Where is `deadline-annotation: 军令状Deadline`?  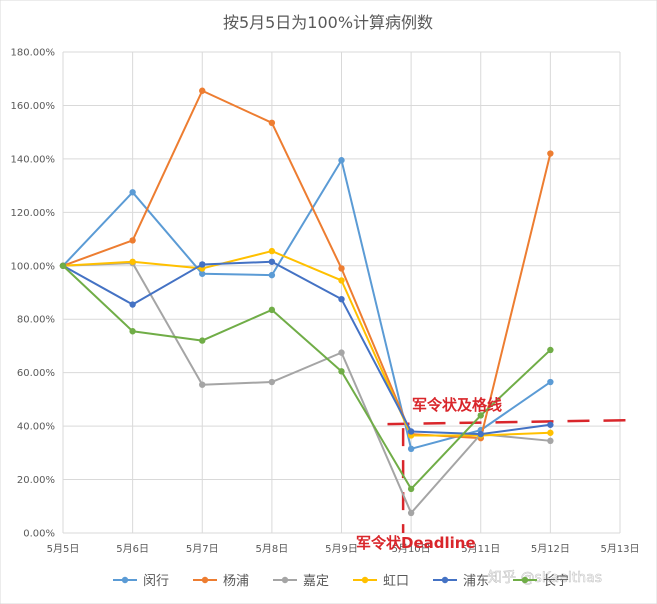
deadline-annotation: 军令状Deadline is located at coordinates (416, 543).